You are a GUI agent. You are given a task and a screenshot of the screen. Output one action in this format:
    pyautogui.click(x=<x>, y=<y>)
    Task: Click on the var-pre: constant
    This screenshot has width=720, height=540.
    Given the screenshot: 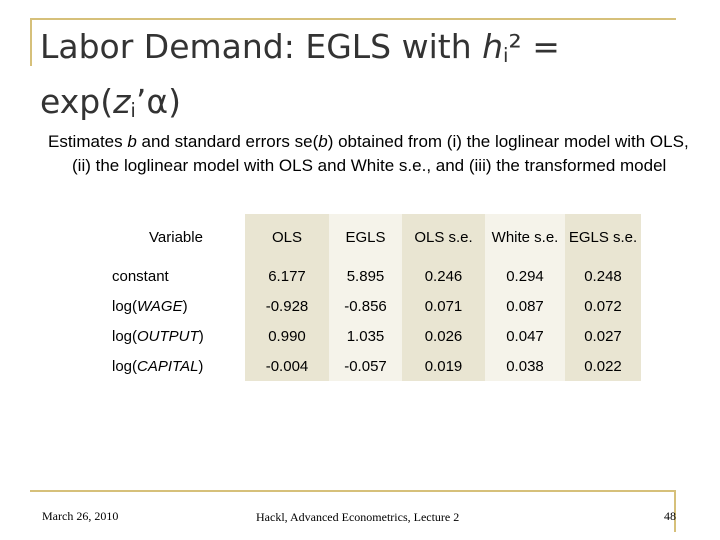 What is the action you would take?
    pyautogui.click(x=140, y=276)
    